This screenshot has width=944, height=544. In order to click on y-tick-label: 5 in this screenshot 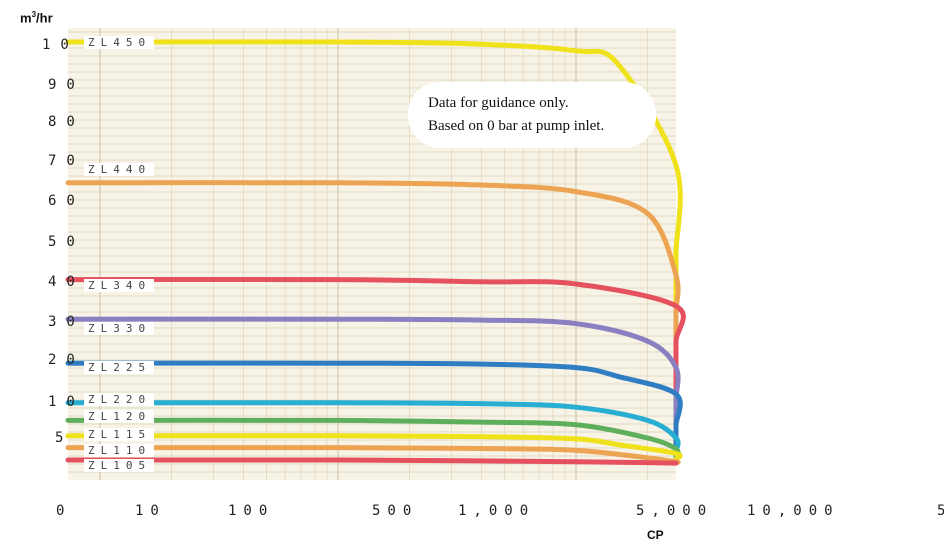, I will do `click(64, 438)`.